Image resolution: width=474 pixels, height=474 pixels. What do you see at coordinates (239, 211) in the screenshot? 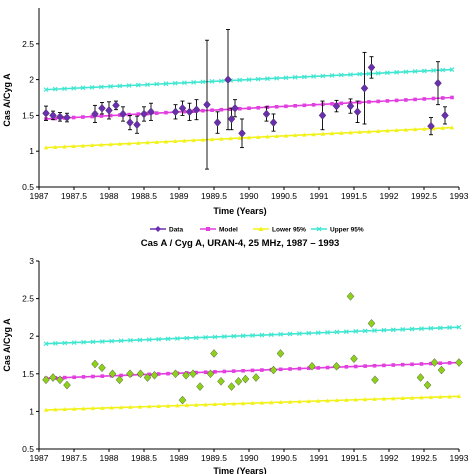
I see `top-chart-xlabel: Time (Years)` at bounding box center [239, 211].